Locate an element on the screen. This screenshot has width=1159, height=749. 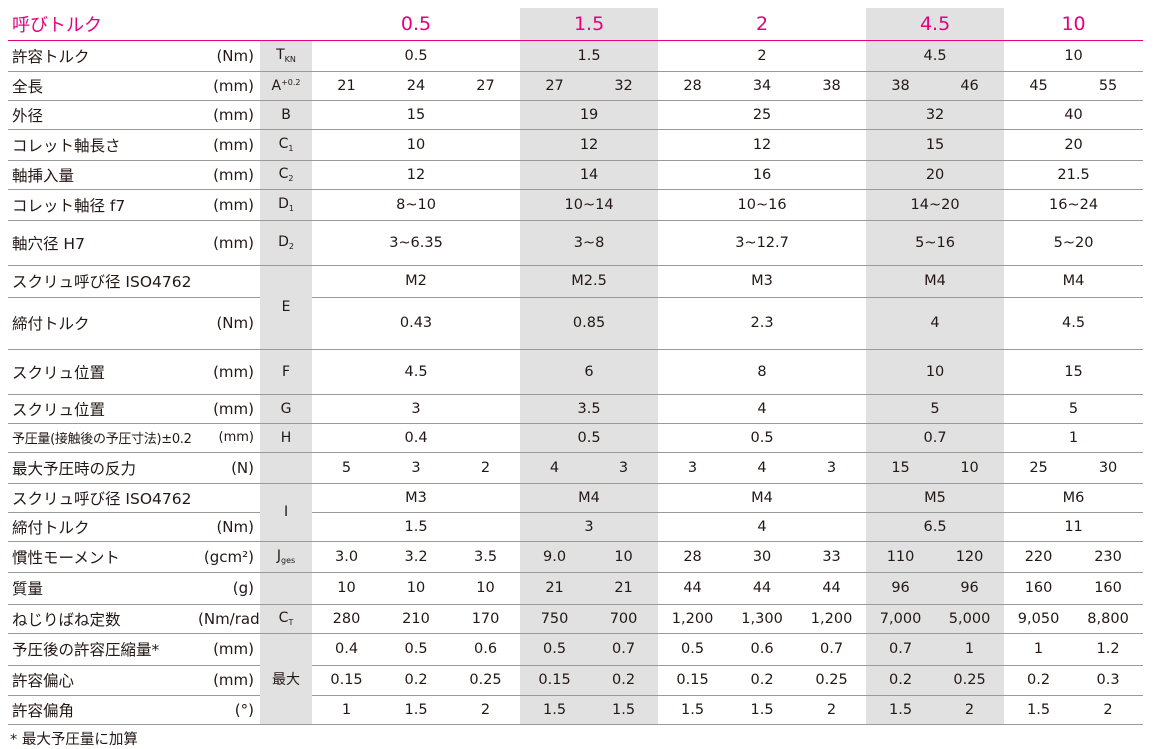
row-symbol: I is located at coordinates (286, 512).